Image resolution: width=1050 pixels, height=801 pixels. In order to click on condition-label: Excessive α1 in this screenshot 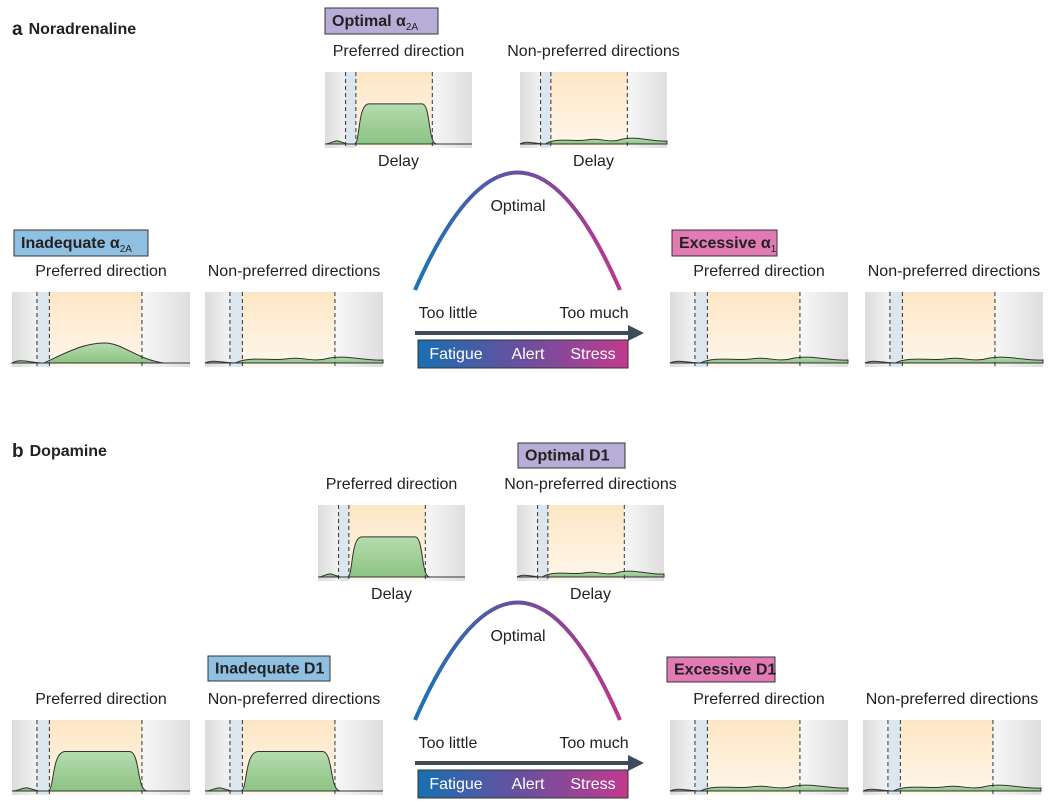, I will do `click(728, 244)`.